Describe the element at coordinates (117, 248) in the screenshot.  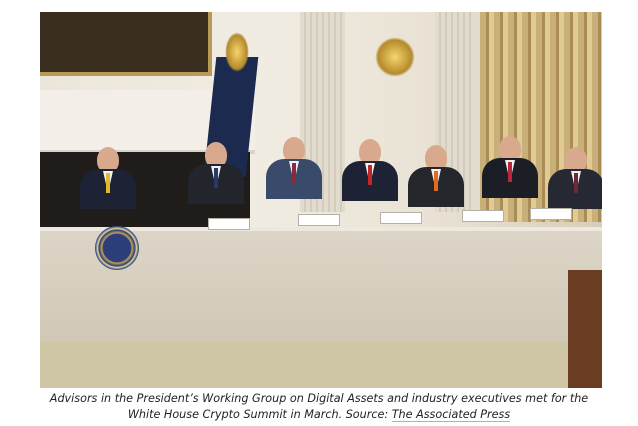
I see `presidential-seal` at that location.